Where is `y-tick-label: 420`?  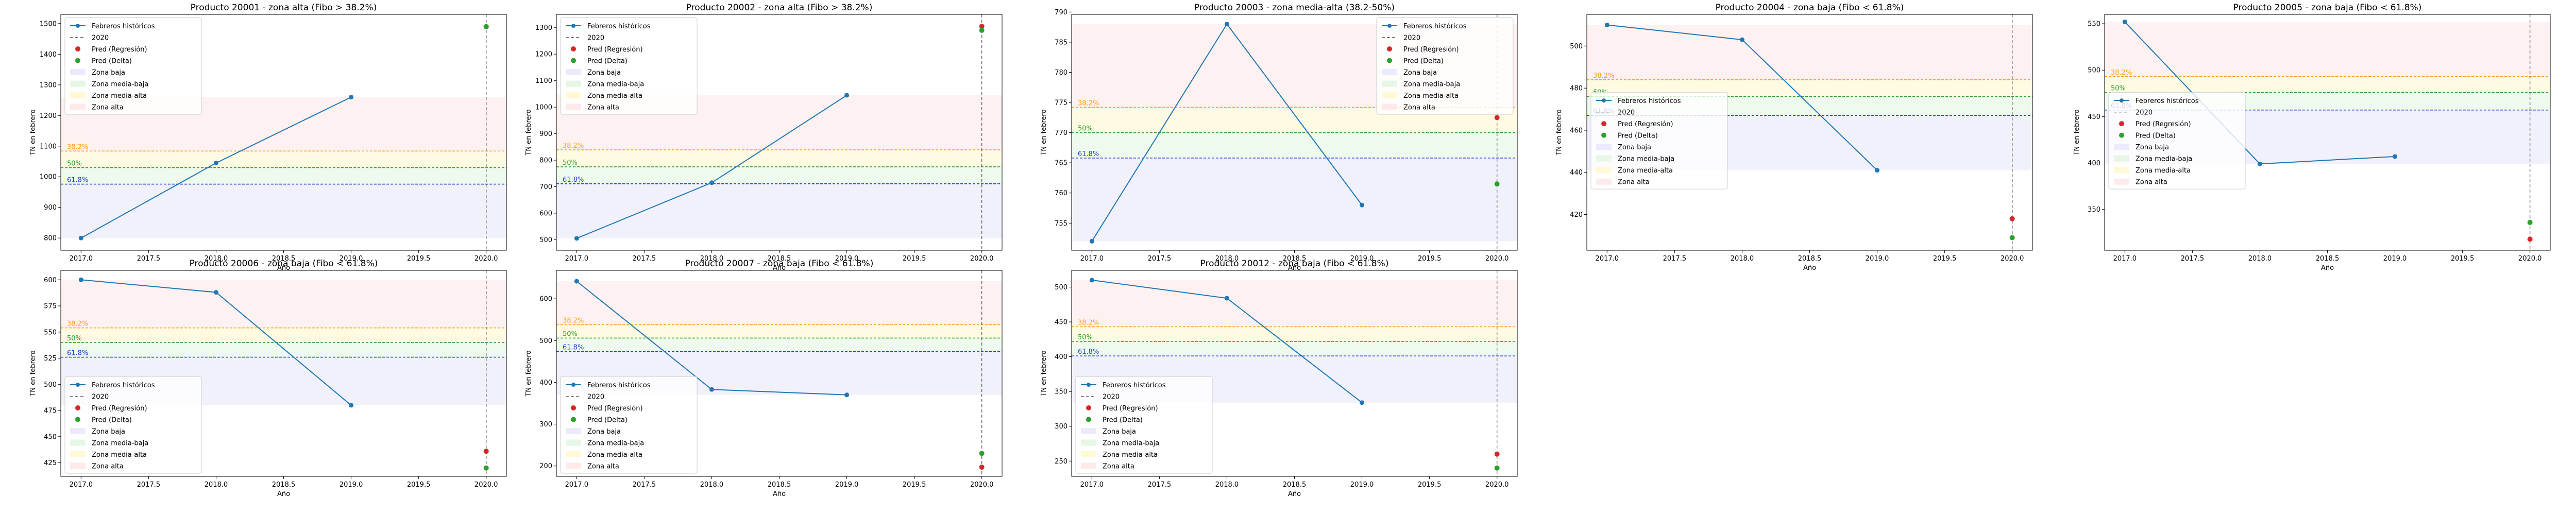 y-tick-label: 420 is located at coordinates (1576, 215).